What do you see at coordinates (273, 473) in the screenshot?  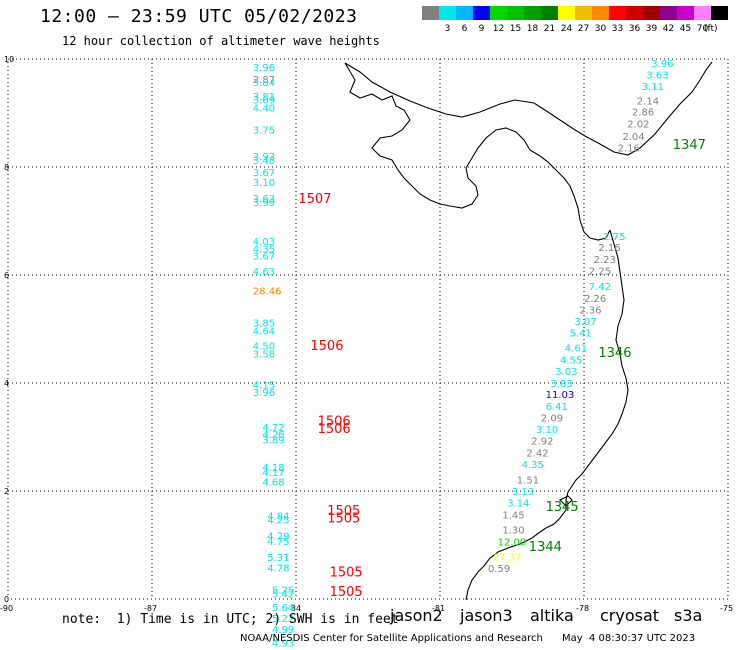 I see `wave-height-value: 4.17` at bounding box center [273, 473].